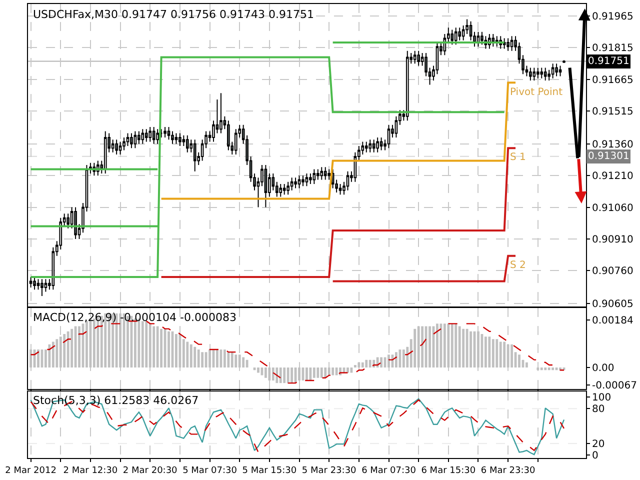 The image size is (640, 480). What do you see at coordinates (613, 321) in the screenshot?
I see `y-tick-label: 0.00184` at bounding box center [613, 321].